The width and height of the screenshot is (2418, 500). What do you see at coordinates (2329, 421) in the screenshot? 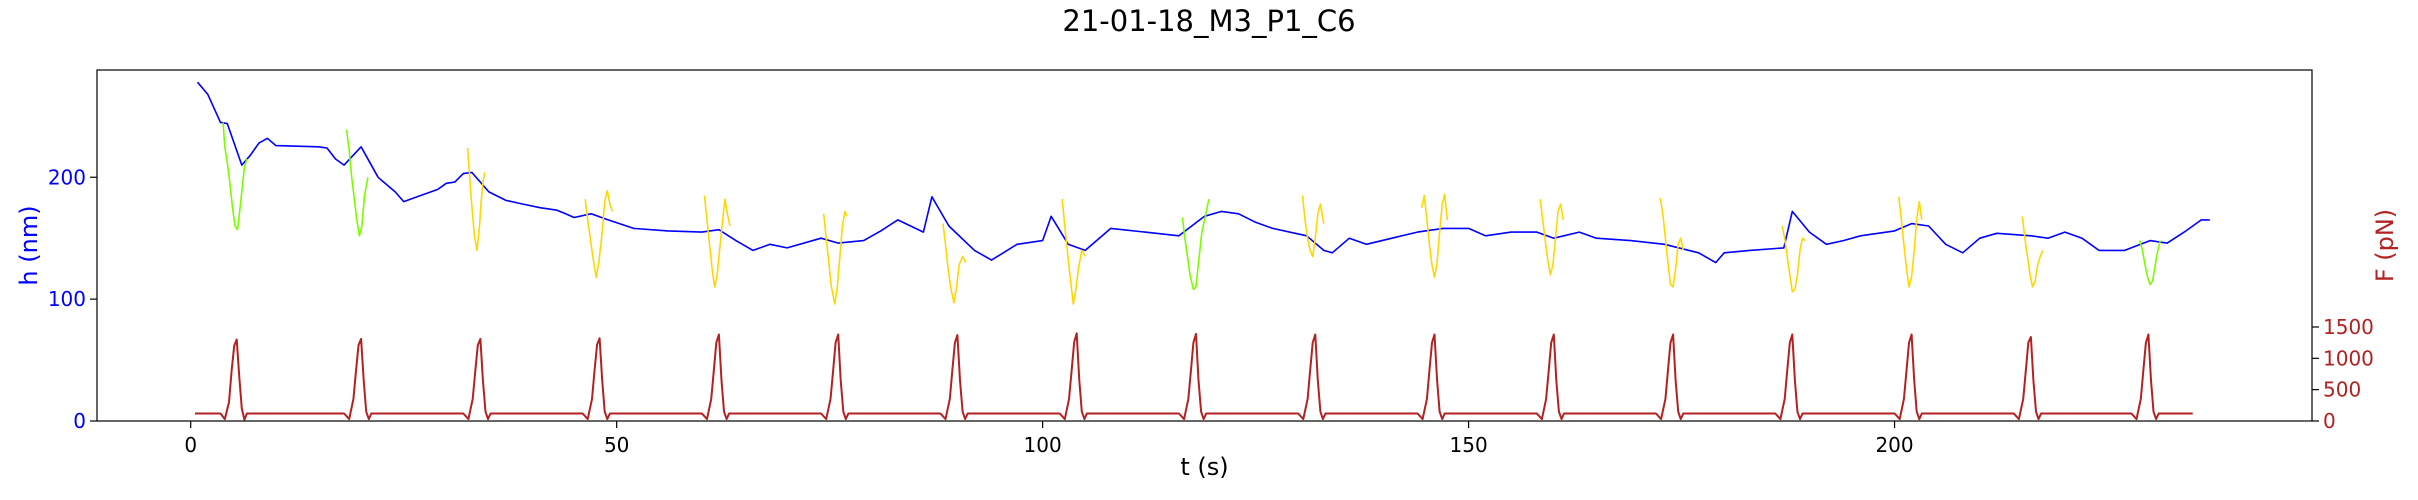
I see `y2-tick-label: 0` at bounding box center [2329, 421].